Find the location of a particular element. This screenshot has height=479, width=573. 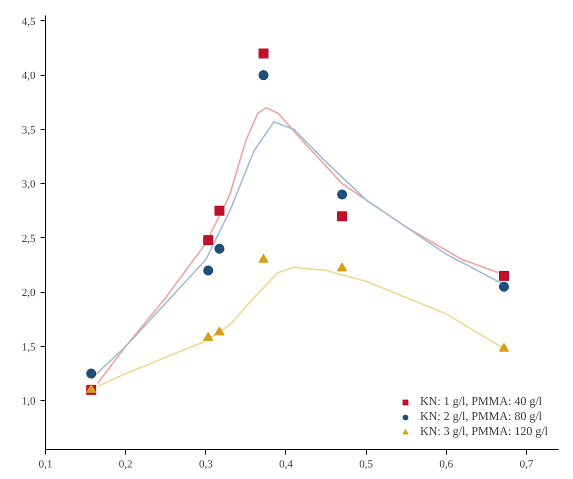

legend-label: KN: 2 g/l, PMMA: 80 g/l is located at coordinates (481, 416).